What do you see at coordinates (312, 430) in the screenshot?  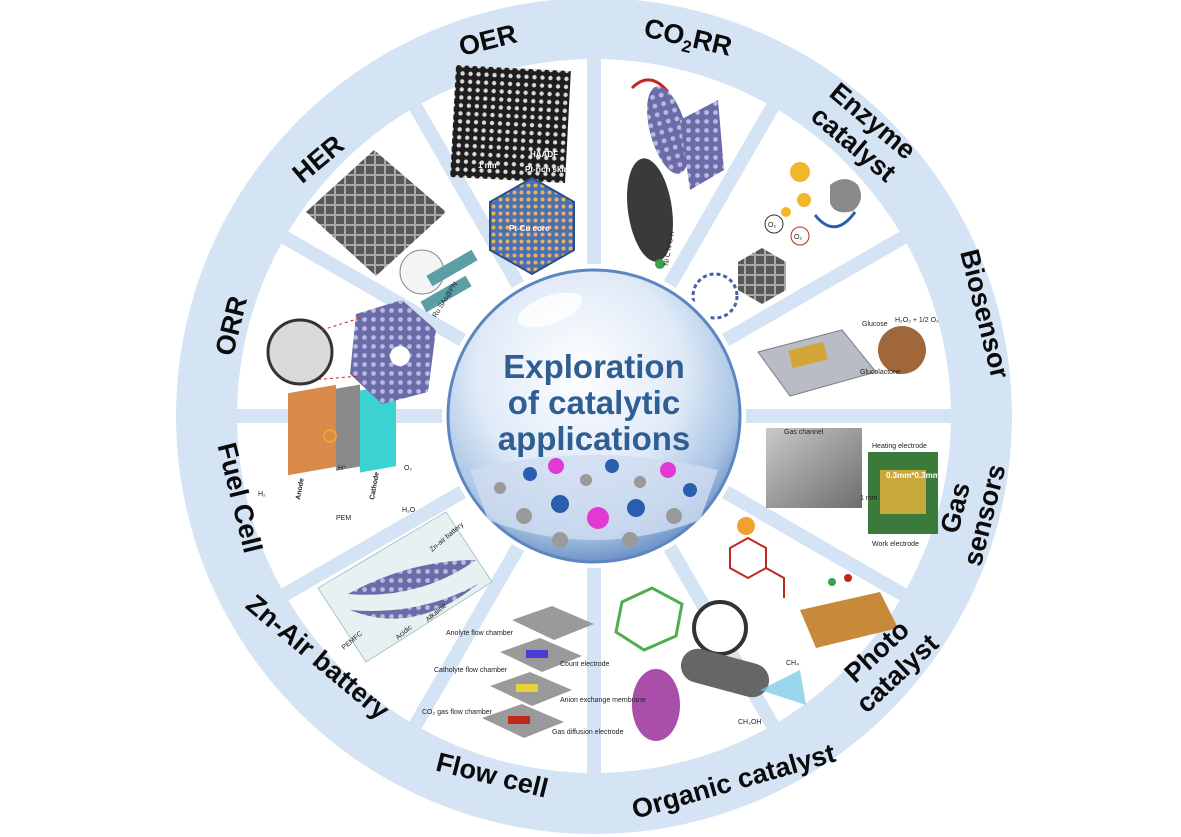 I see `fuel-anode` at bounding box center [312, 430].